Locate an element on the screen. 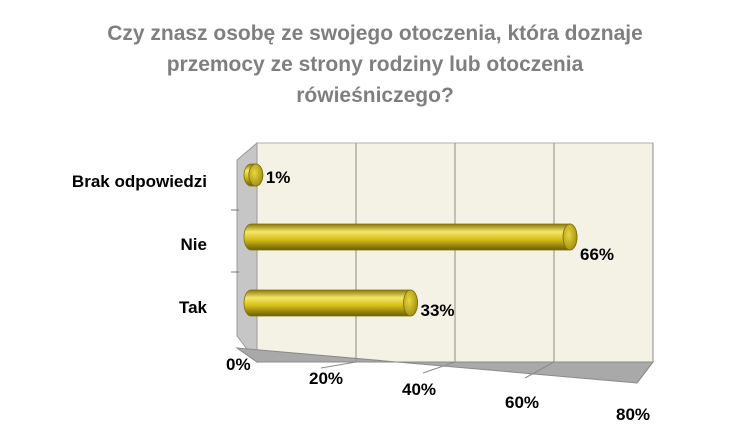 This screenshot has width=750, height=442. category-label: Tak is located at coordinates (193, 307).